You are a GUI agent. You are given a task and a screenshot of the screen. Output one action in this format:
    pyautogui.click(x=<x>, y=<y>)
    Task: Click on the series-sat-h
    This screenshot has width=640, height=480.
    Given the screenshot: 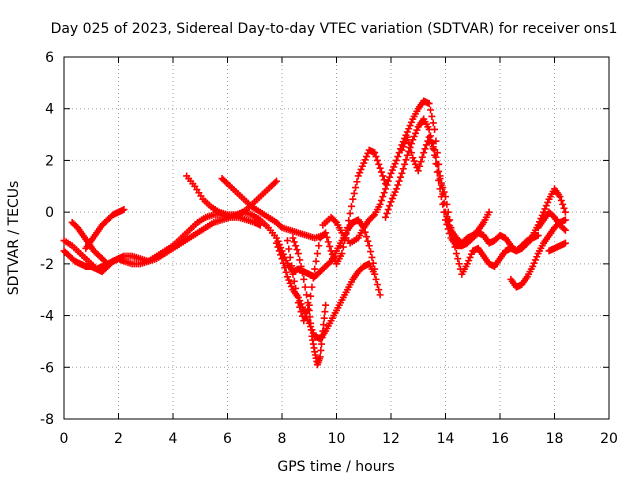 What is the action you would take?
    pyautogui.click(x=309, y=301)
    